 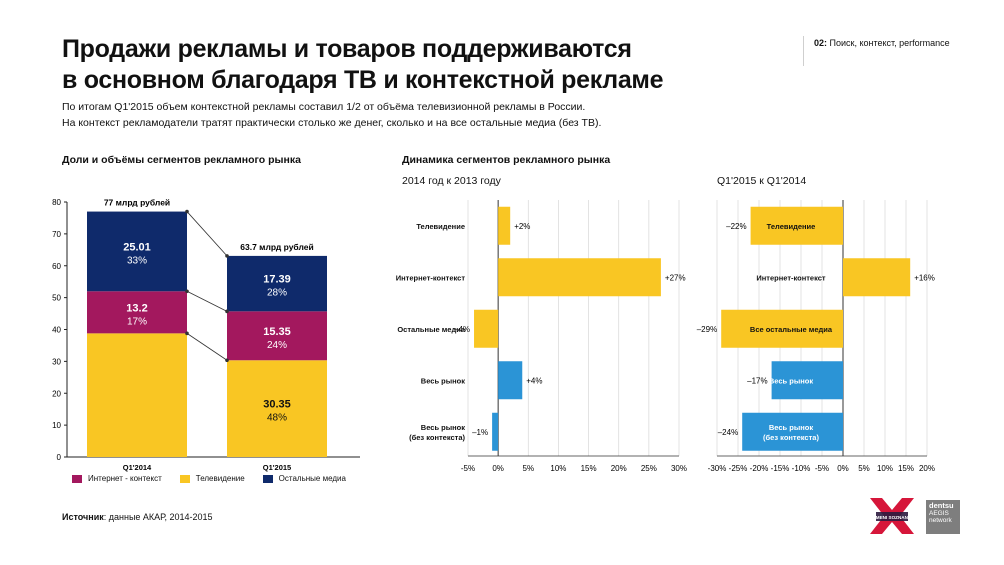 I want to click on section-tag: 02: Поиск, контекст, performance, so click(x=903, y=51).